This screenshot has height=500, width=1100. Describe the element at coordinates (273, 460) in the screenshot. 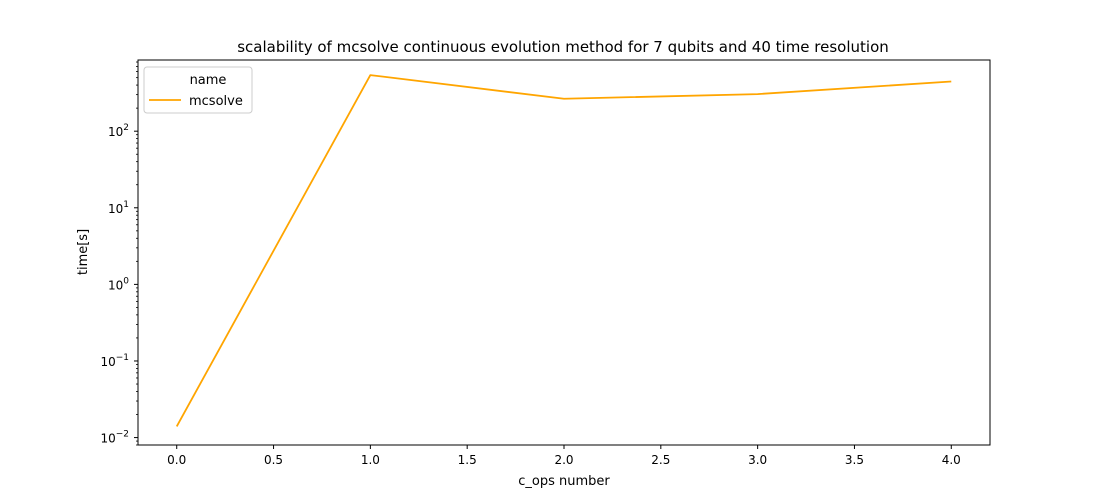

I see `x-tick-label: 0.5` at that location.